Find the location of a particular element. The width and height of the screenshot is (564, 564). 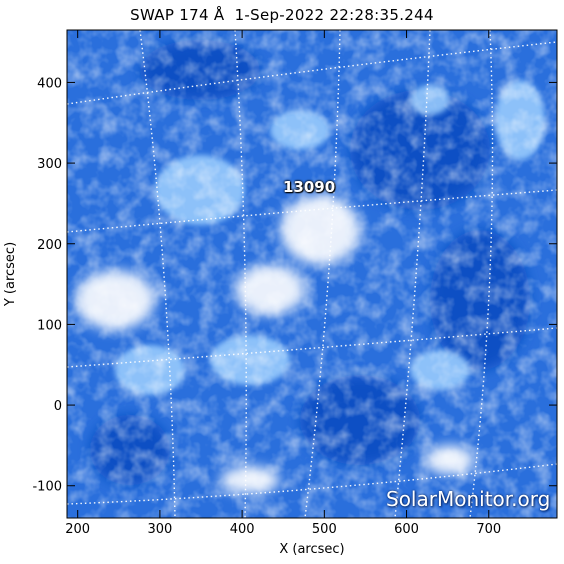

x-tick-label: 700 is located at coordinates (488, 529).